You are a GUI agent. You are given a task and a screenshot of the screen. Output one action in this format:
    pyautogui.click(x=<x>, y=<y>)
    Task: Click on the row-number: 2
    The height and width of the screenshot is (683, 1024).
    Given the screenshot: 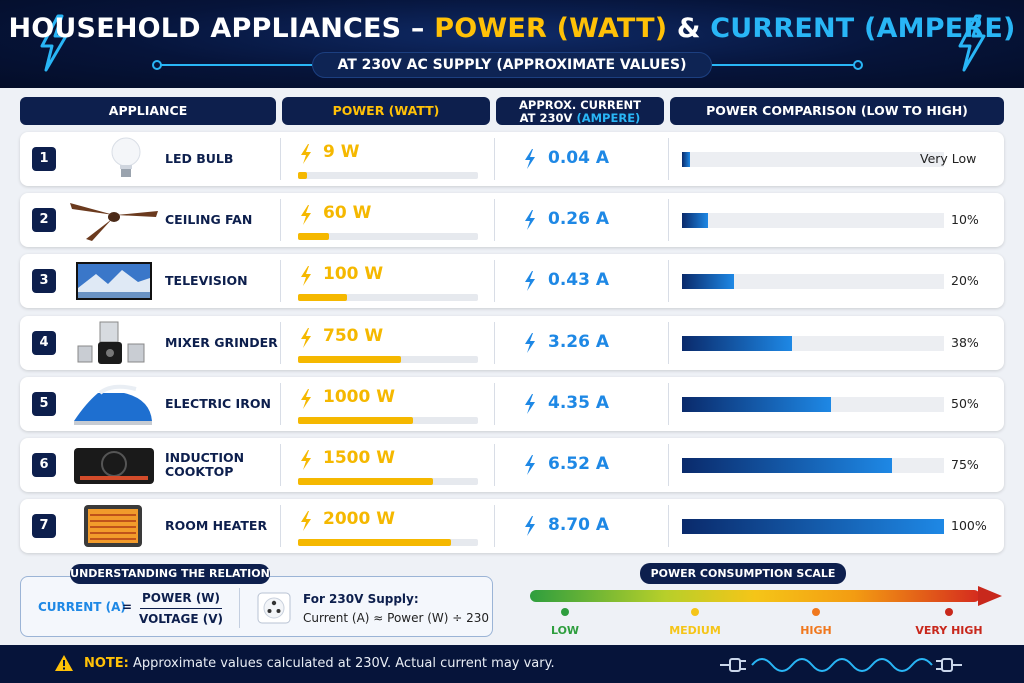 What is the action you would take?
    pyautogui.click(x=44, y=220)
    